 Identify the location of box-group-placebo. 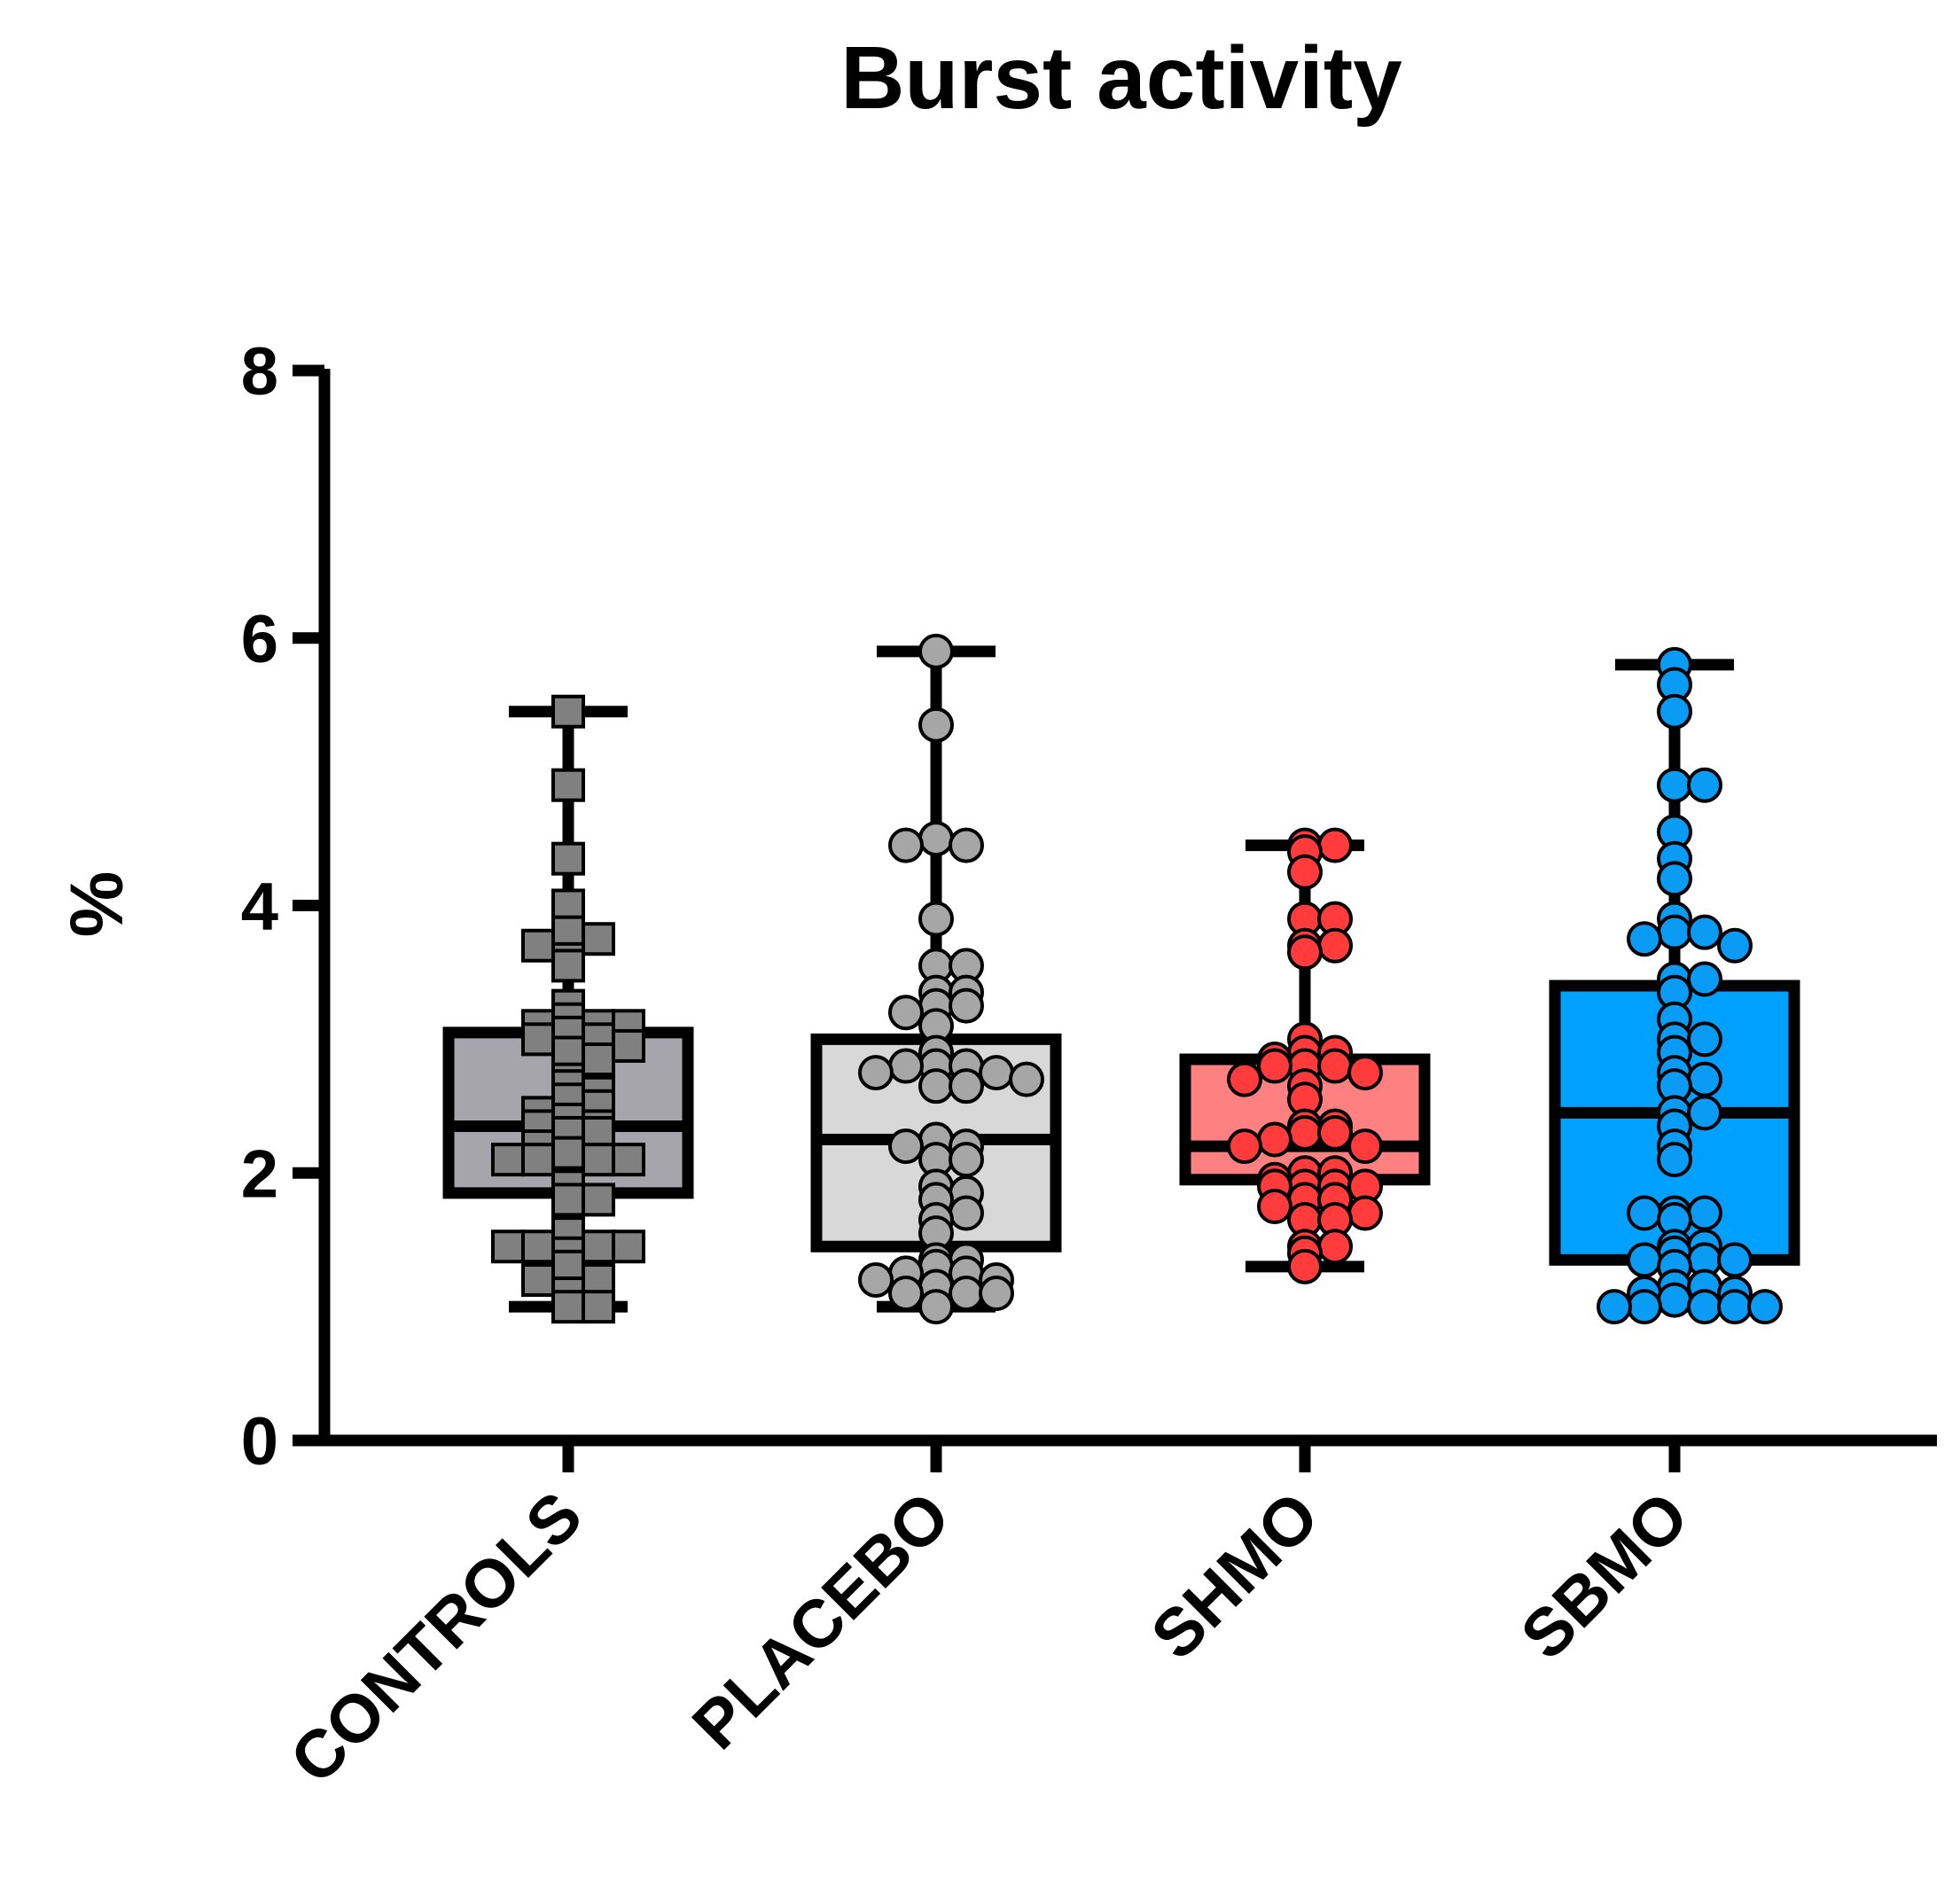
(936, 979).